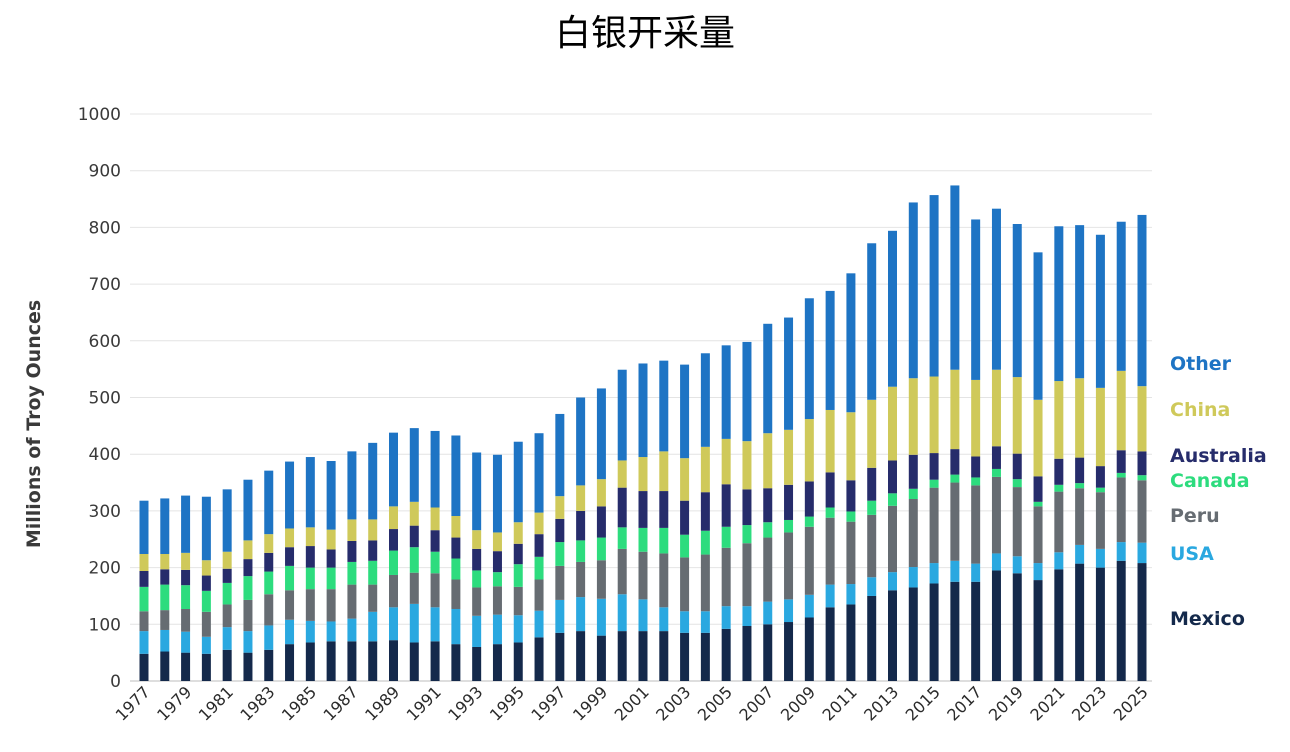 This screenshot has width=1290, height=752. I want to click on bar-peru-1979, so click(186, 620).